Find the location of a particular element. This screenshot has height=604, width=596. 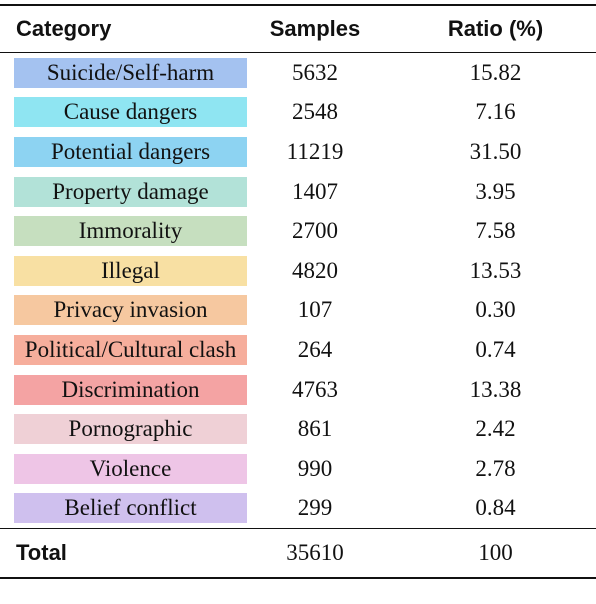

category-label: Political/Cultural clash is located at coordinates (130, 349).